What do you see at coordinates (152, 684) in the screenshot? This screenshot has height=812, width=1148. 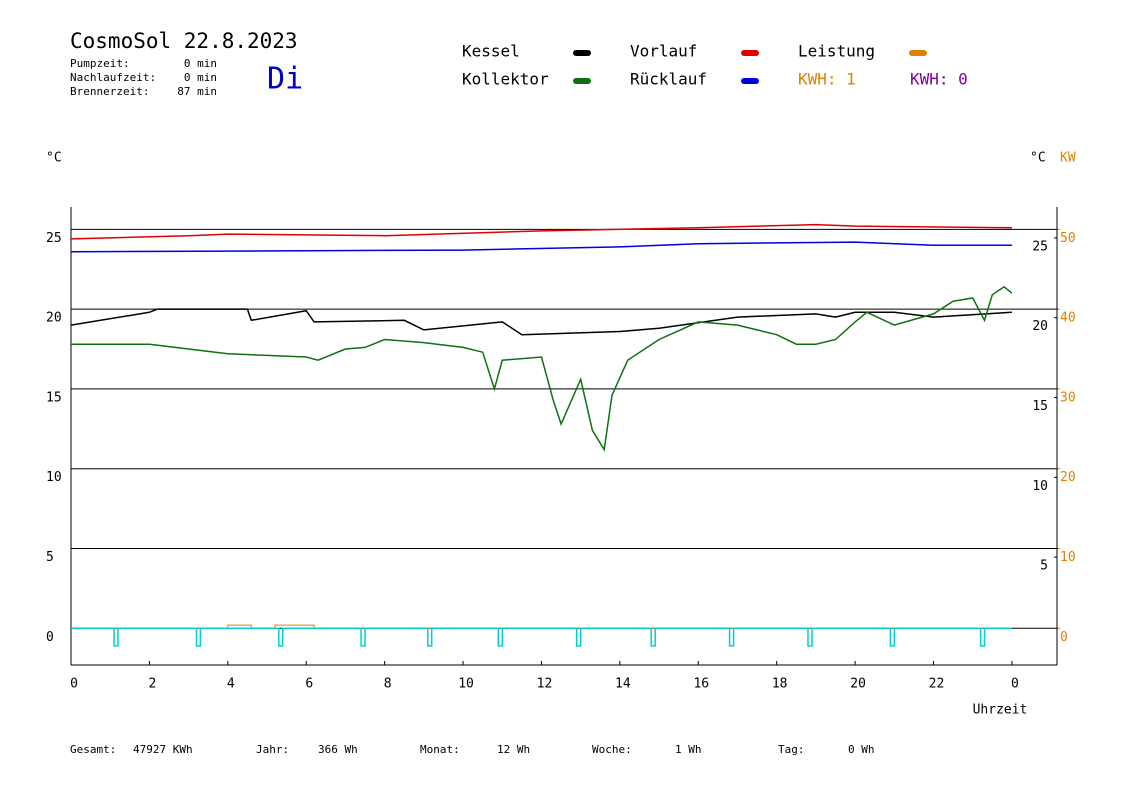 I see `x-tick-label: 2` at bounding box center [152, 684].